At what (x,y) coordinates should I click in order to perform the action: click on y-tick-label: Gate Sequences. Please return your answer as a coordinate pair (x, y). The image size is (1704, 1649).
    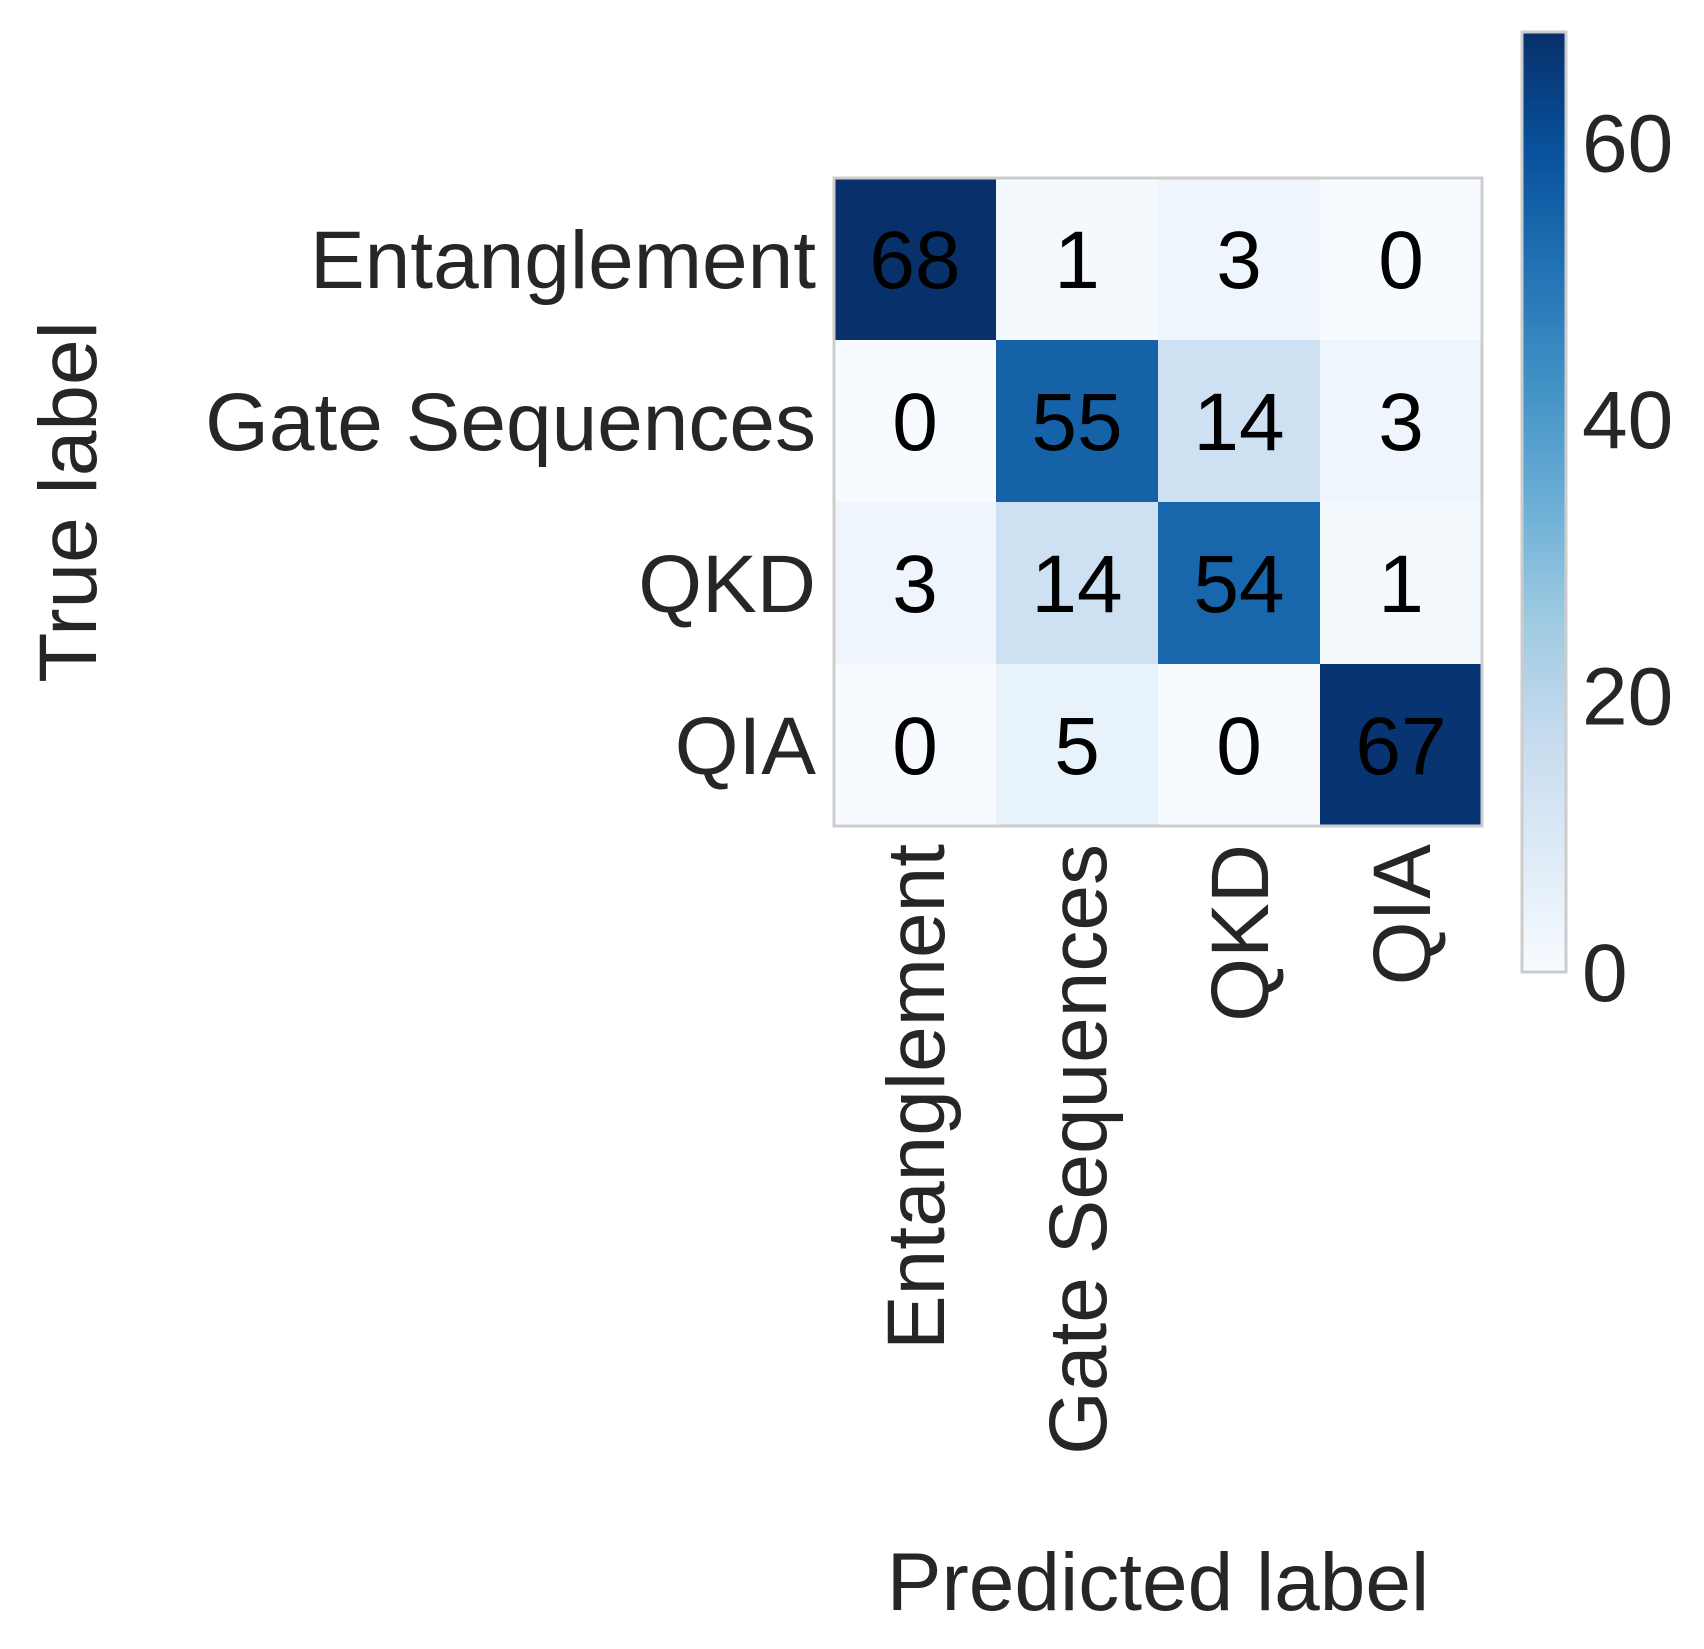
    Looking at the image, I should click on (510, 422).